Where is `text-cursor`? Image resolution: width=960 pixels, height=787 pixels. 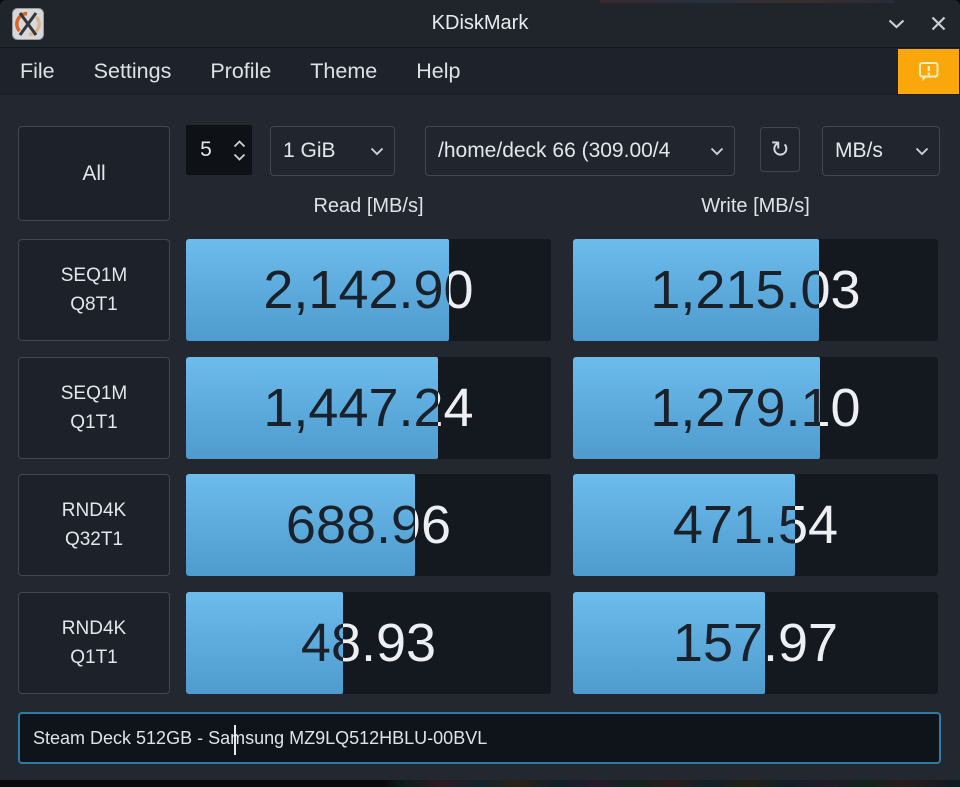
text-cursor is located at coordinates (235, 740).